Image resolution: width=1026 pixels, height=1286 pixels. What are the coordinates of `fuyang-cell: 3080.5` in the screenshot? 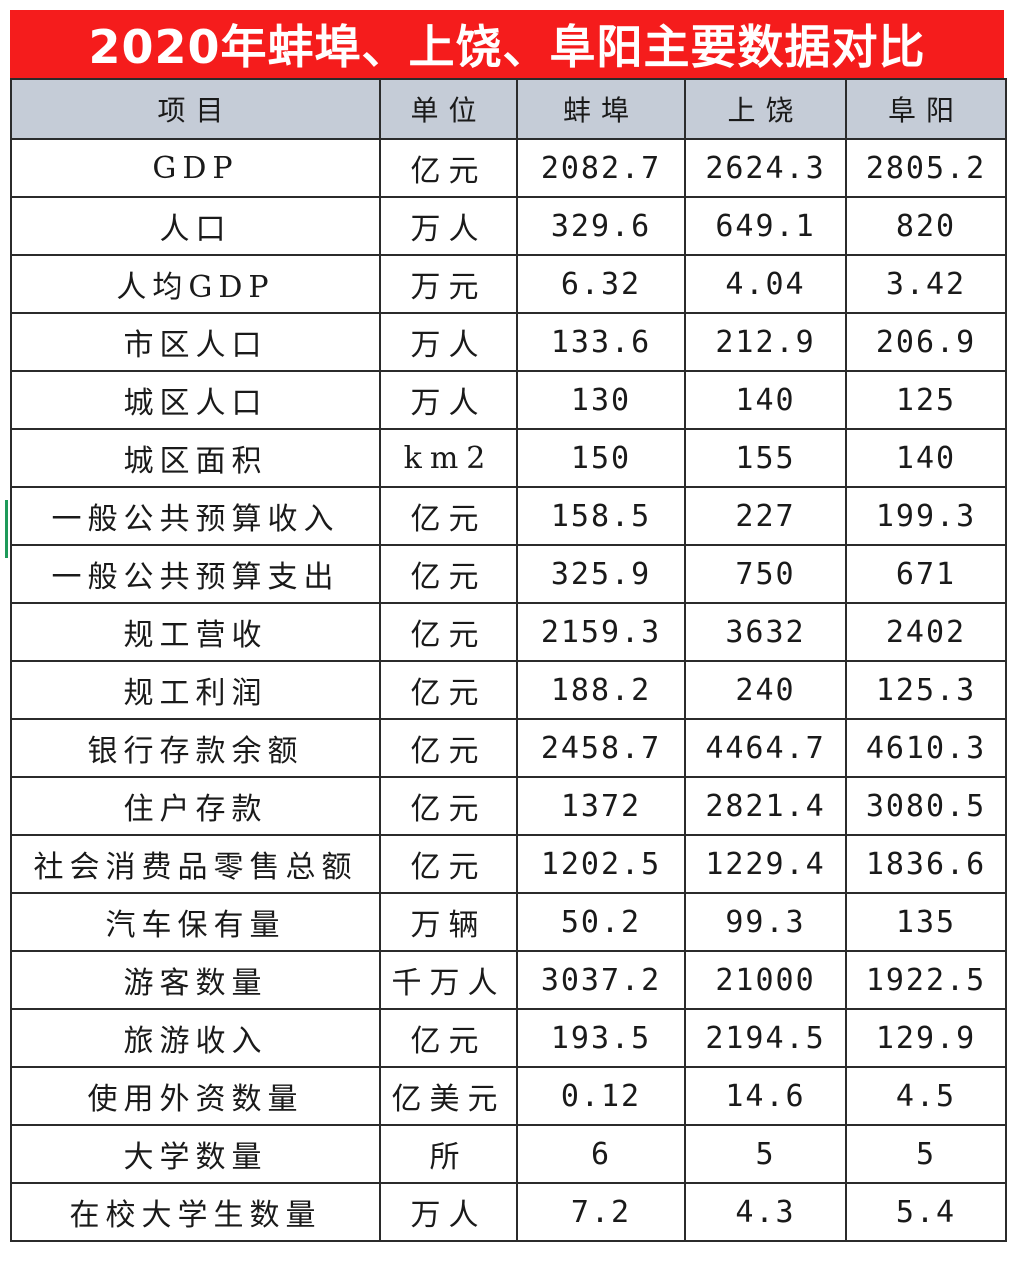 It's located at (926, 806).